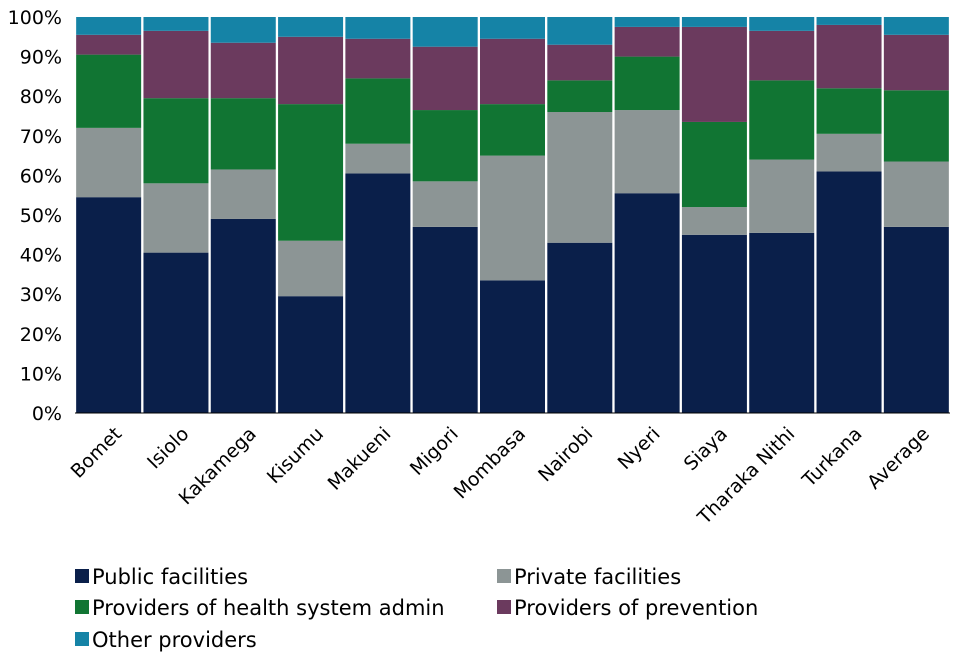 The width and height of the screenshot is (957, 658). I want to click on y-axis-tick-labels: 0% 10% 20% 30% 40% 50% 60% 70% 80% 90% 100%, so click(35, 216).